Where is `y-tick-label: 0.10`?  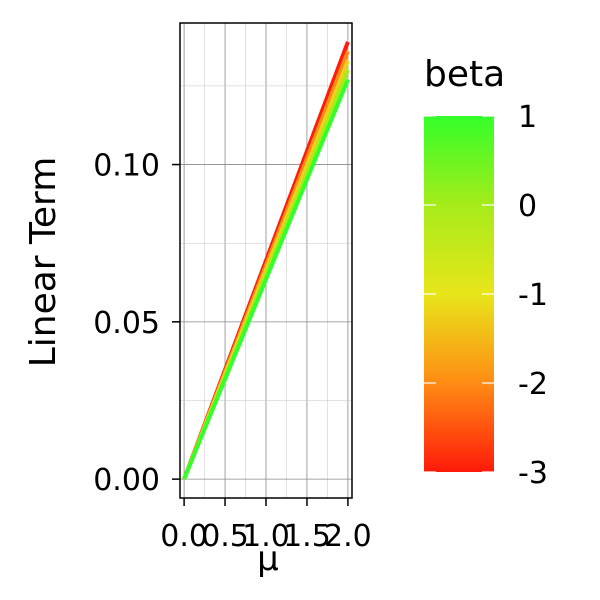
y-tick-label: 0.10 is located at coordinates (126, 166).